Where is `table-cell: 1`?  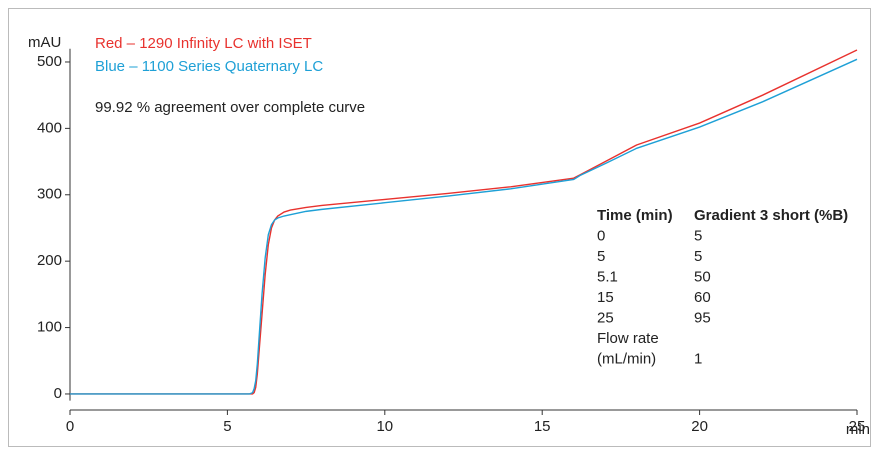 table-cell: 1 is located at coordinates (698, 358).